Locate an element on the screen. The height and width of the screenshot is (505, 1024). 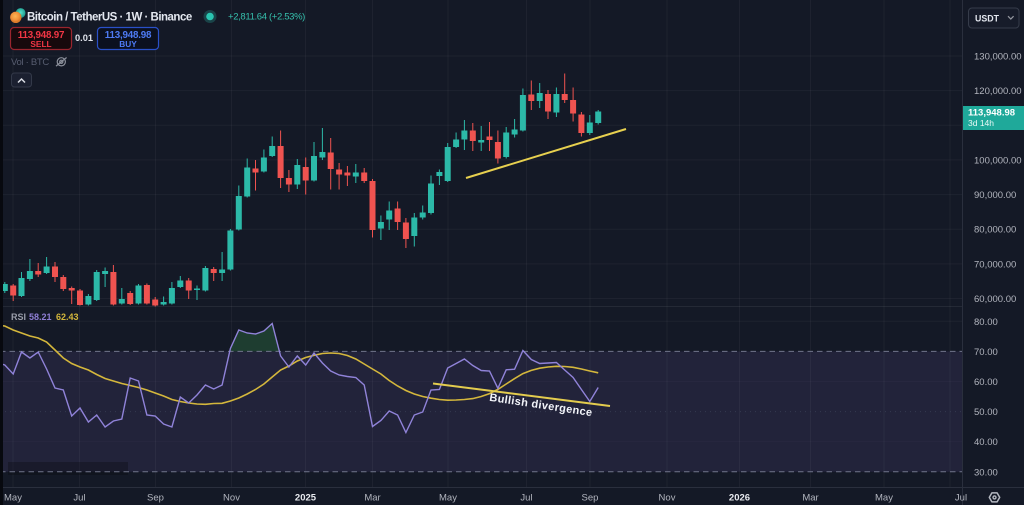
svg-text: 90,000.00 is located at coordinates (995, 195).